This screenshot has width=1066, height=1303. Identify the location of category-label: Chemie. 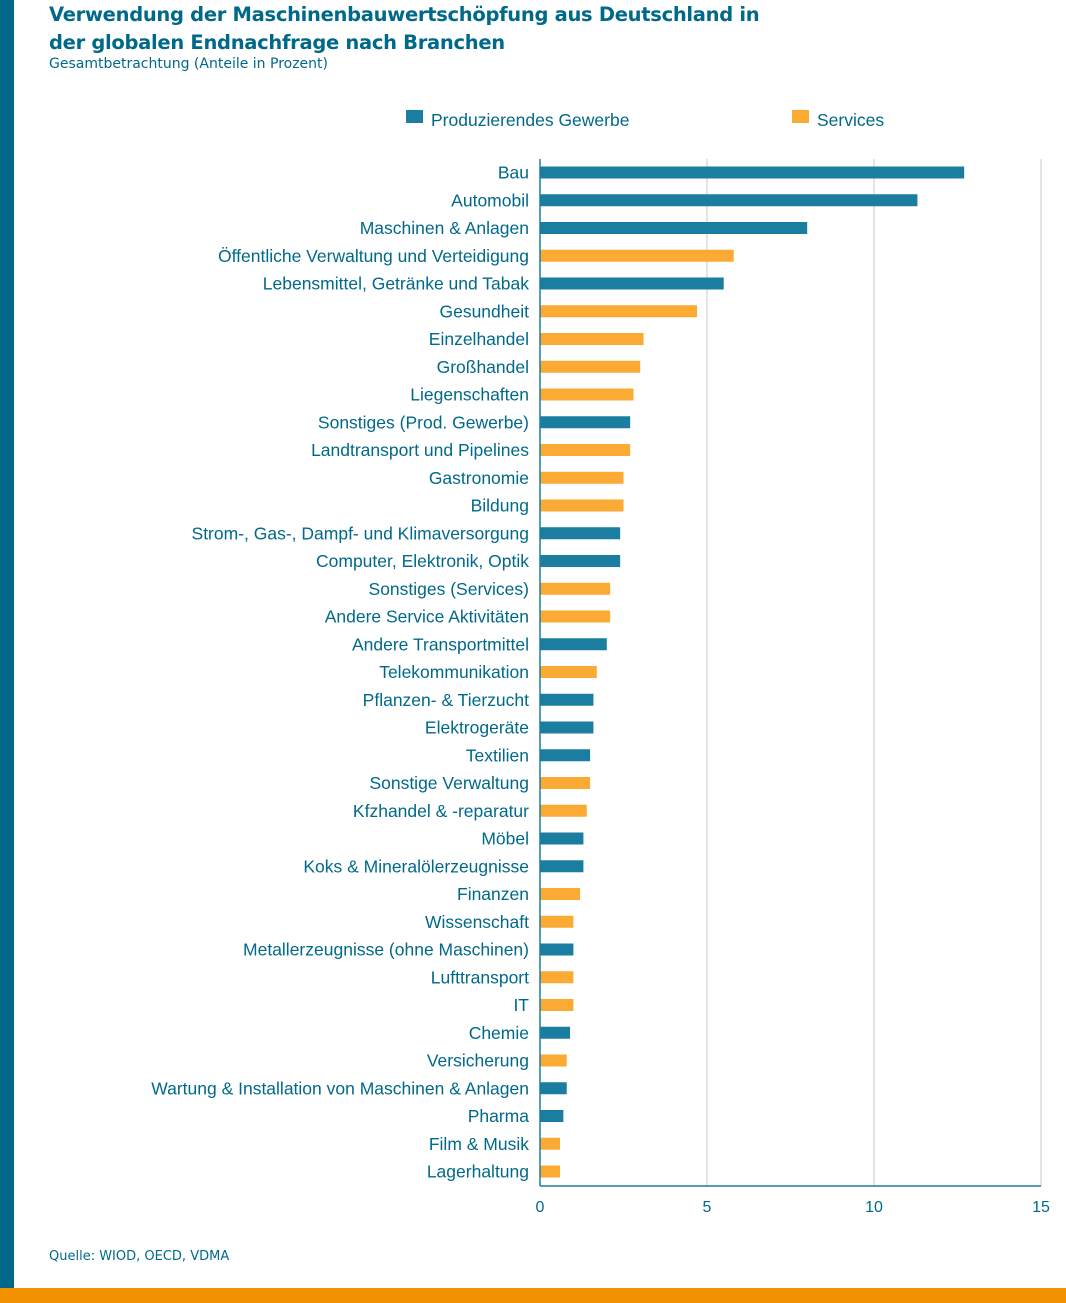
(499, 1033).